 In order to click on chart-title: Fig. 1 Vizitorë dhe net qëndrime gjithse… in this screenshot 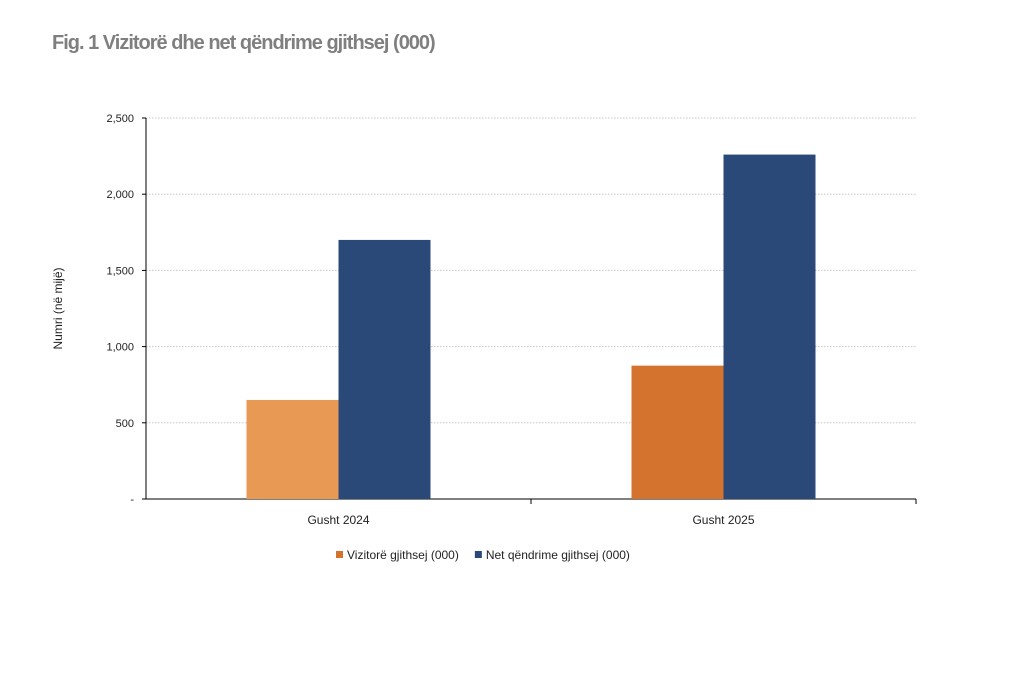, I will do `click(244, 43)`.